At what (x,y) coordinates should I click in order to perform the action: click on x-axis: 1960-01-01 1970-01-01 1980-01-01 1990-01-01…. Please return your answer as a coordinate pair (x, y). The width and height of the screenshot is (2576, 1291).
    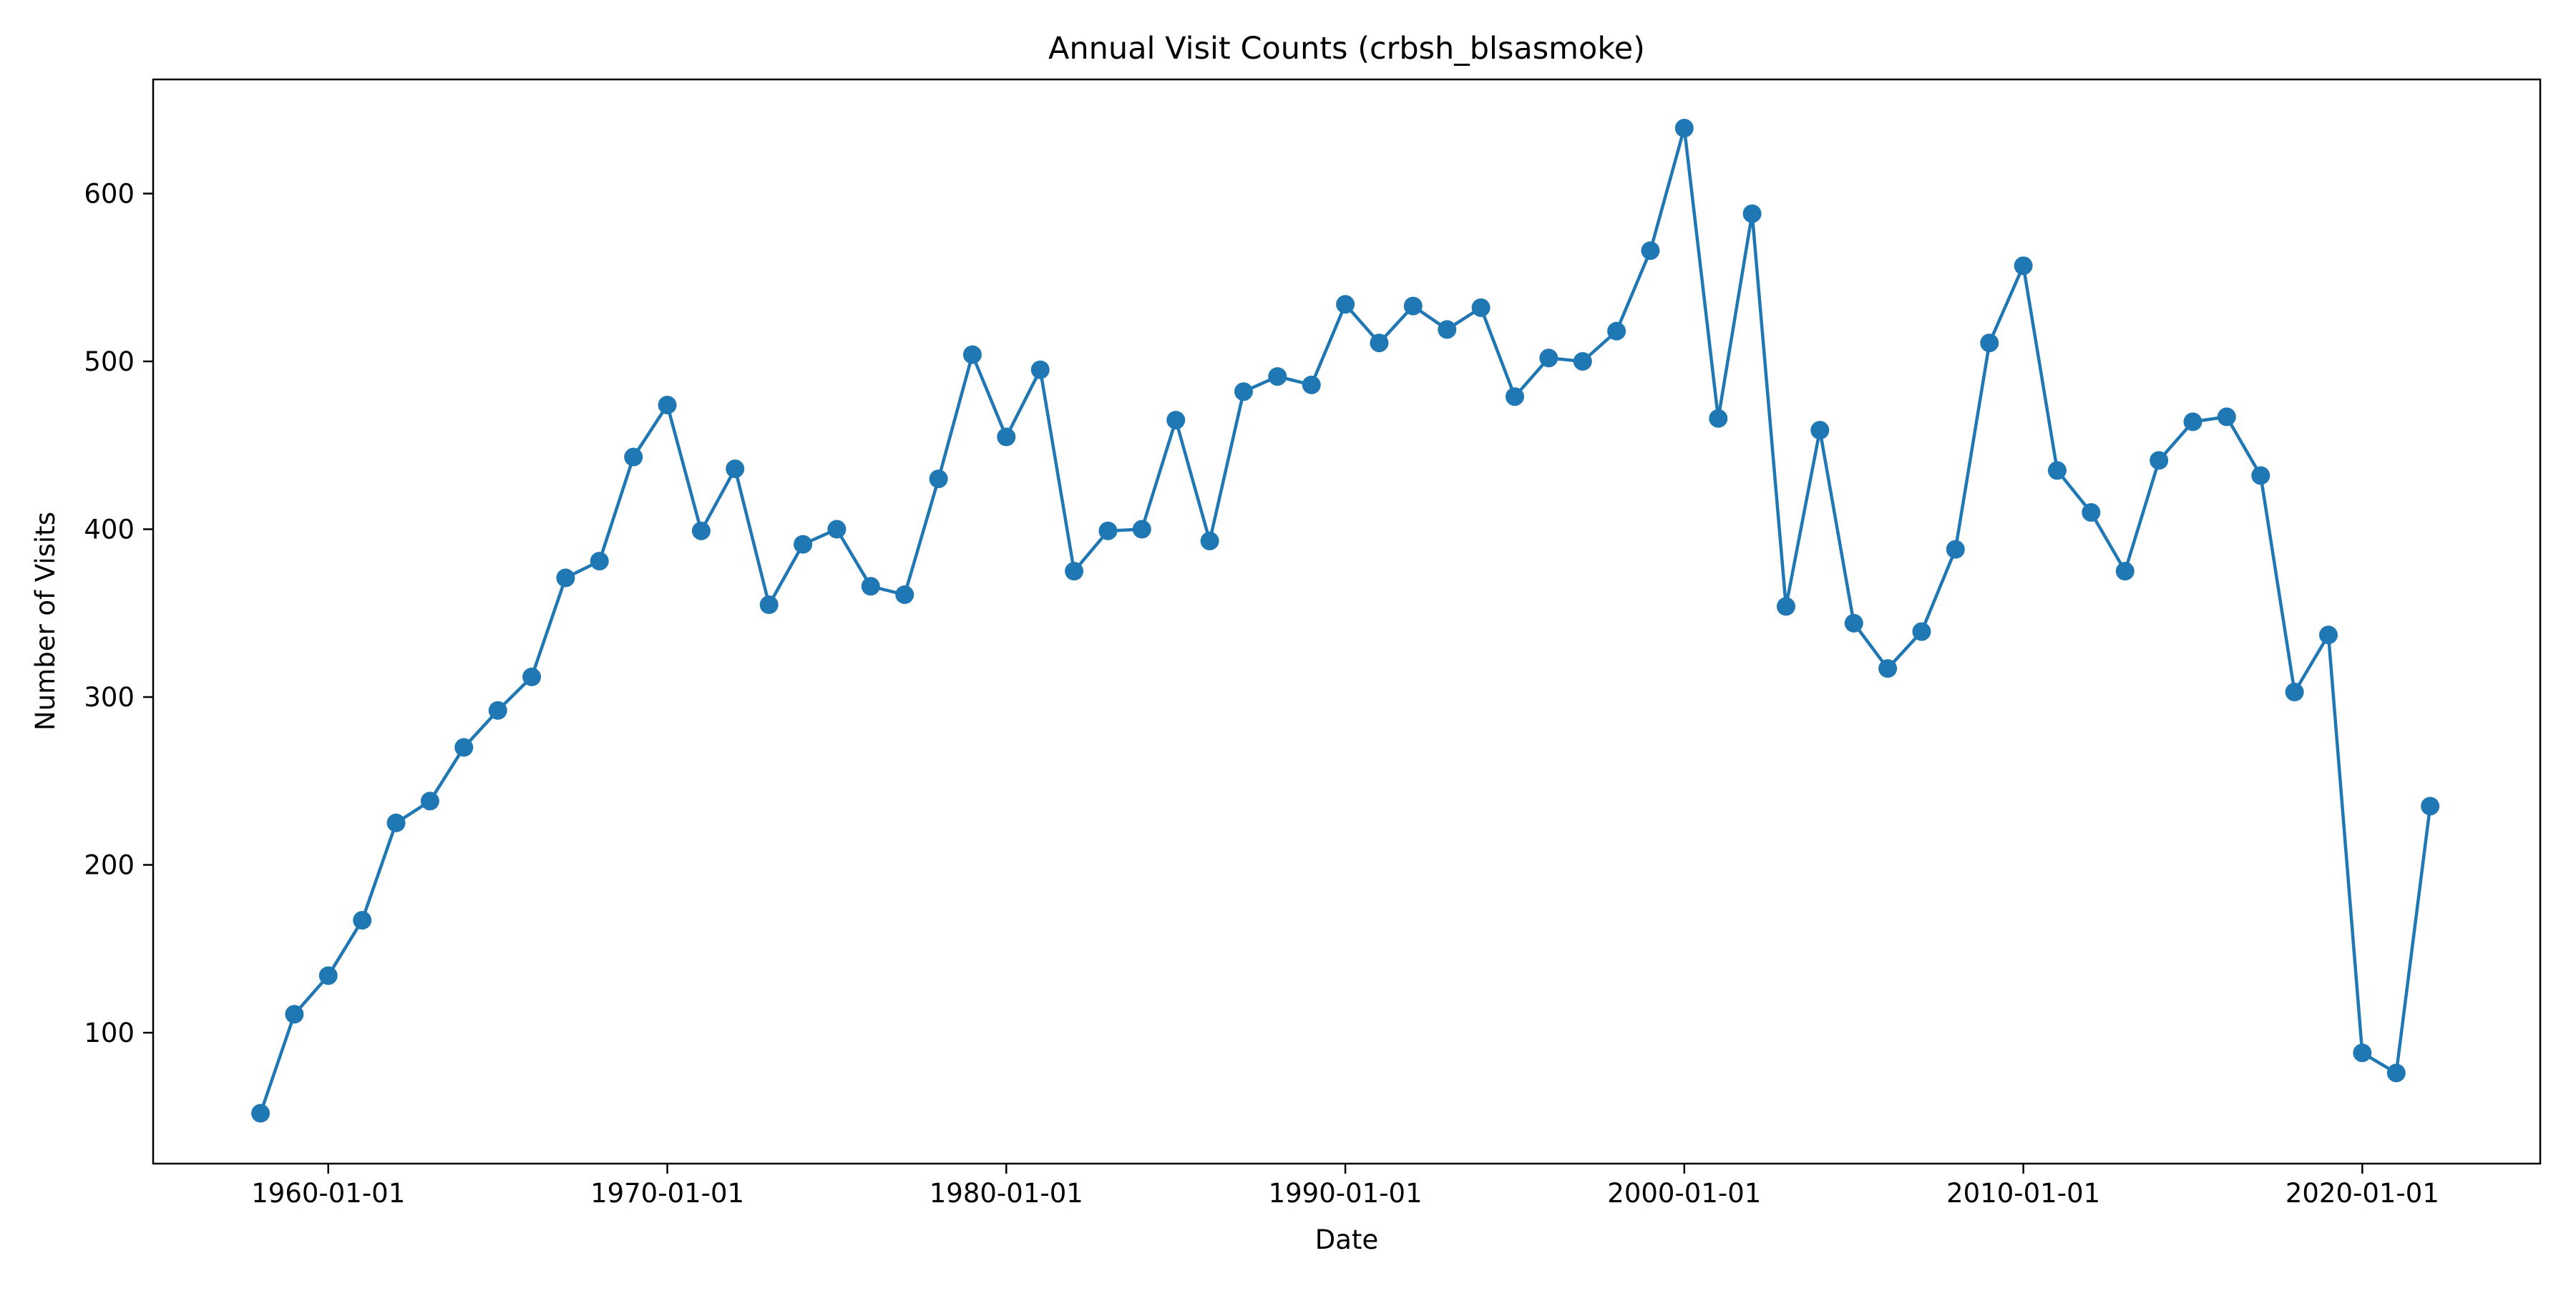
    Looking at the image, I should click on (1345, 1186).